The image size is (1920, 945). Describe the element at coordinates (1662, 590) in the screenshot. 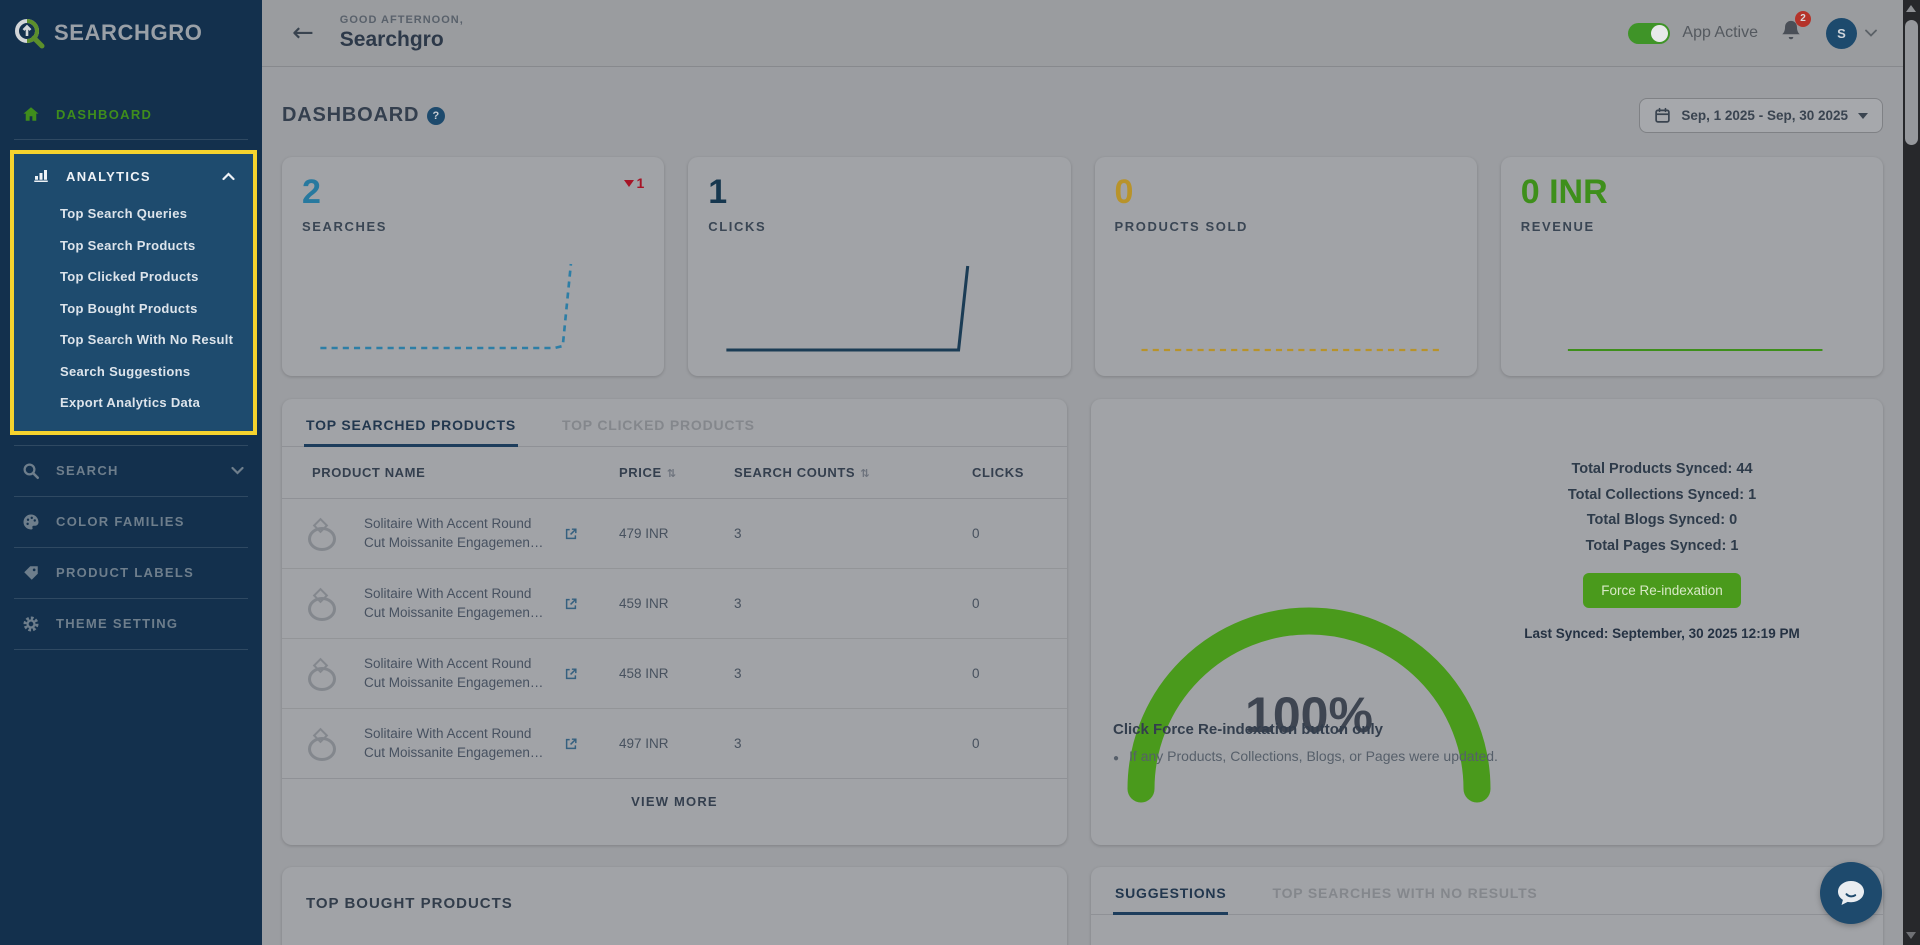

I see `force-reindexation-button: Force Re-indexation` at that location.